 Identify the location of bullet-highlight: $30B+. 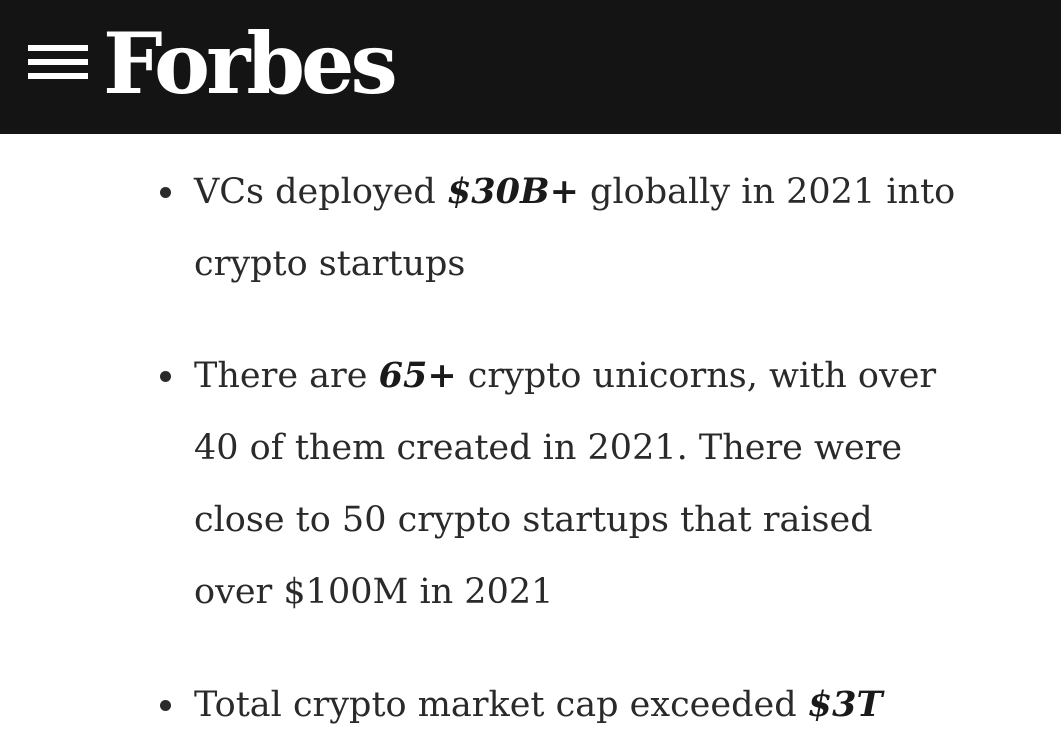
(512, 191).